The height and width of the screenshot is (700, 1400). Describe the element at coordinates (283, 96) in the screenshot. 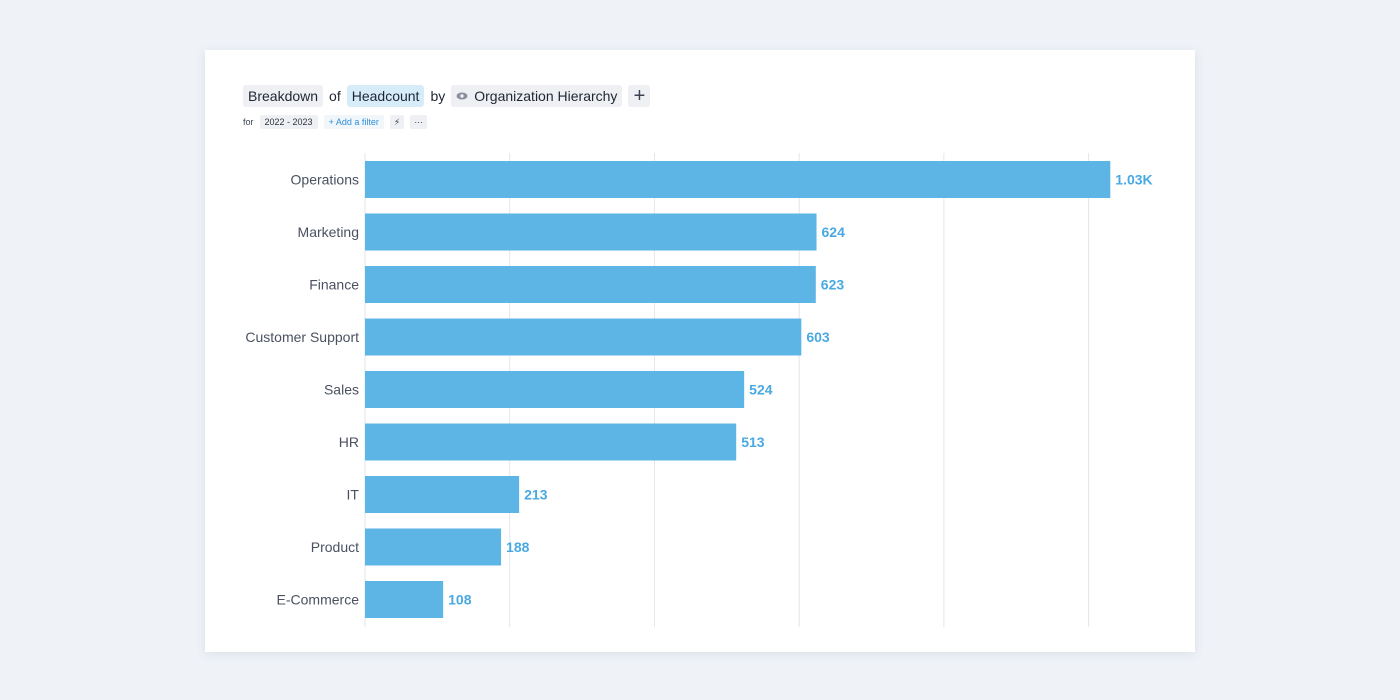

I see `breakdown-chip: Breakdown` at that location.